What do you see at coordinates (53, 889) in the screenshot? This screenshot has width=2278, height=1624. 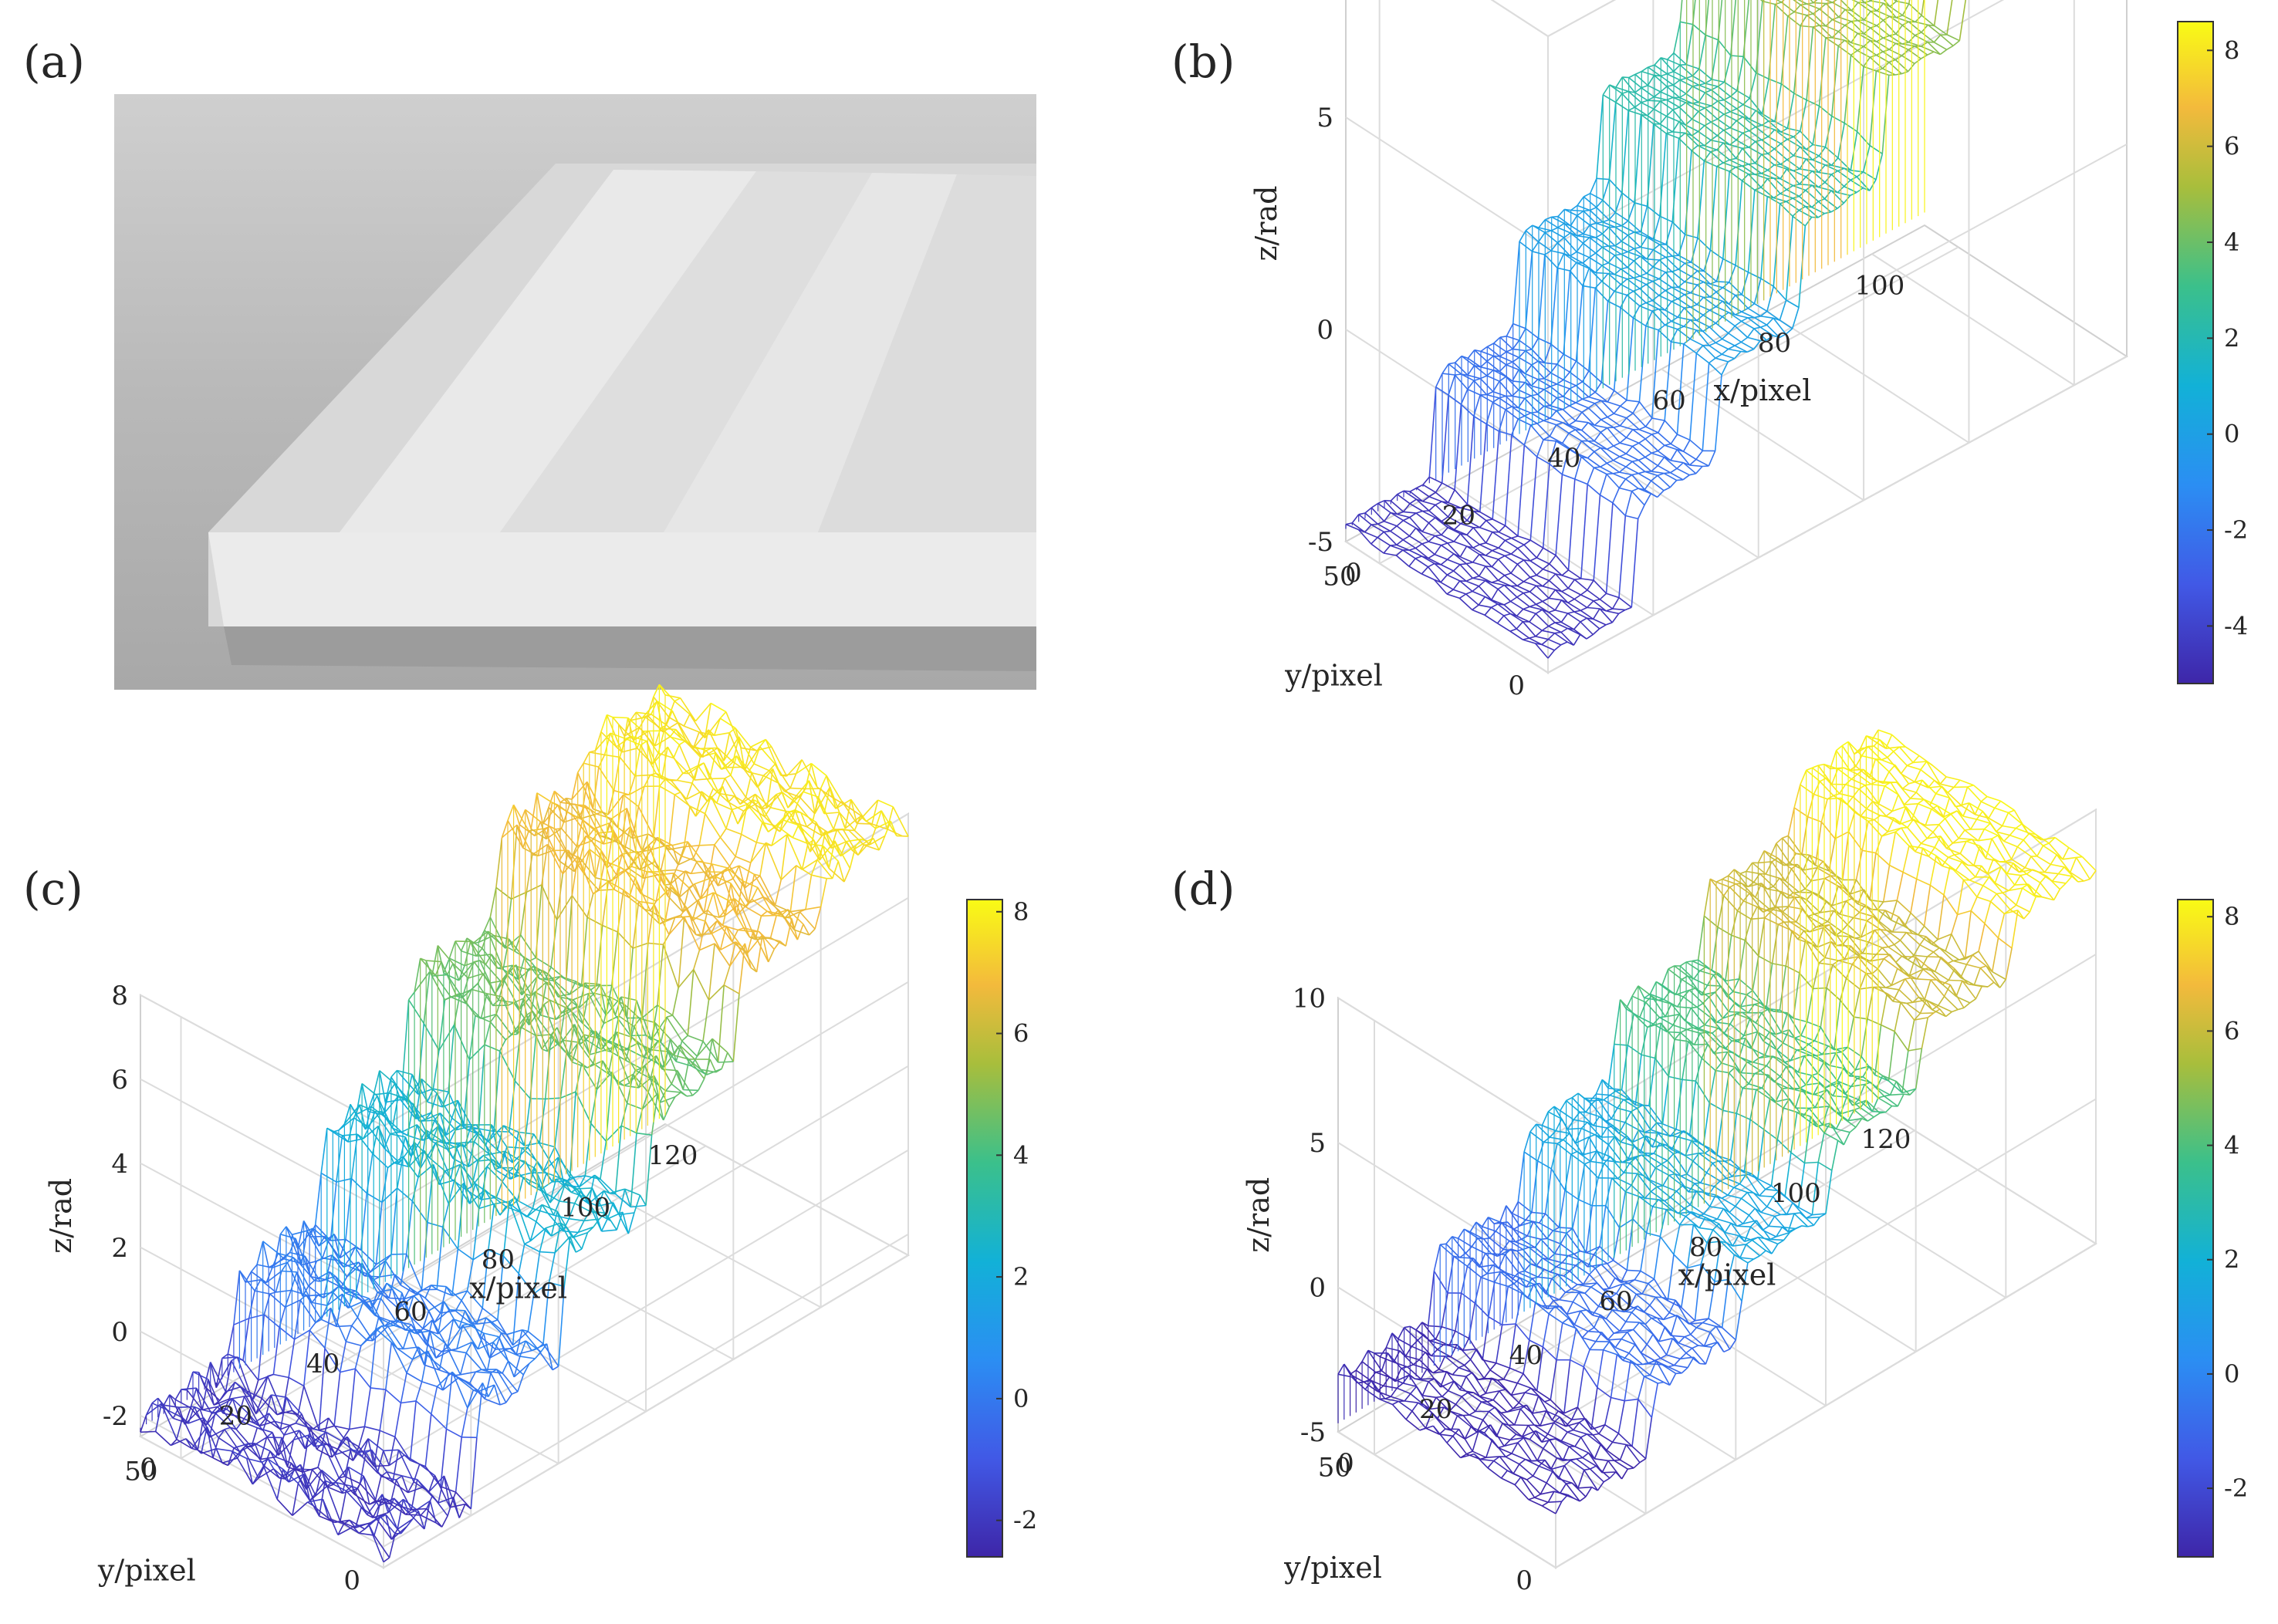 I see `panel-label-c: (c)` at bounding box center [53, 889].